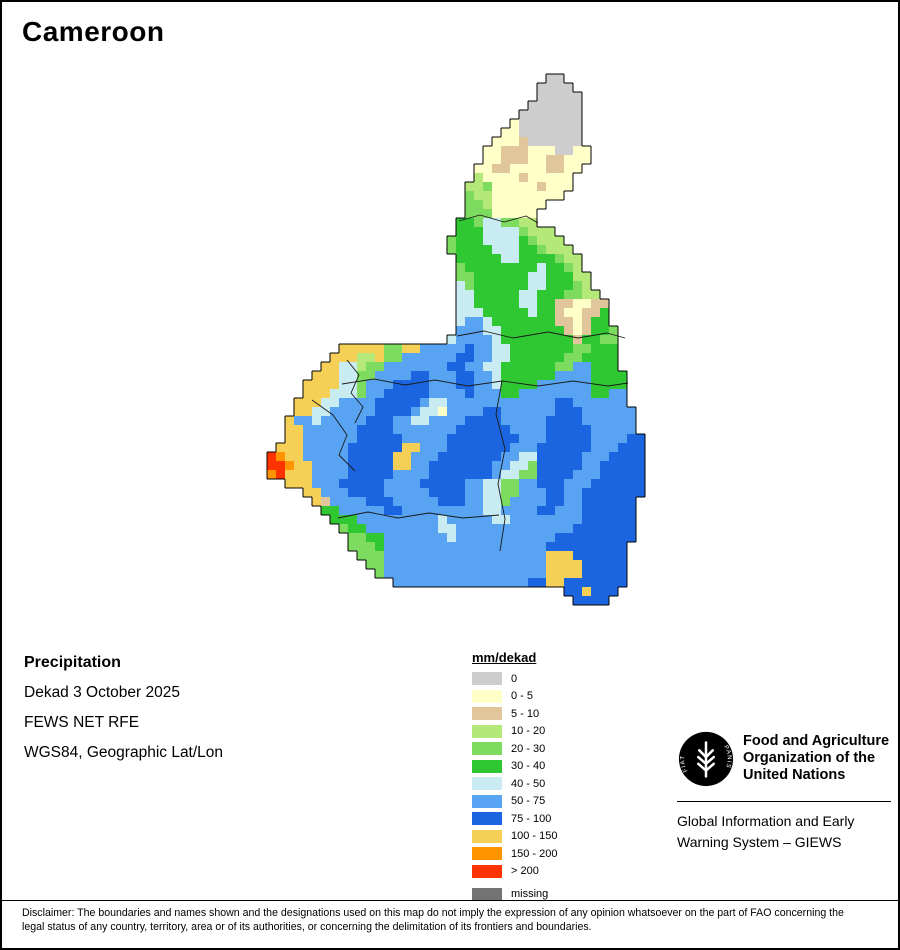  I want to click on fao-org-line-1: Food and Agriculture, so click(816, 741).